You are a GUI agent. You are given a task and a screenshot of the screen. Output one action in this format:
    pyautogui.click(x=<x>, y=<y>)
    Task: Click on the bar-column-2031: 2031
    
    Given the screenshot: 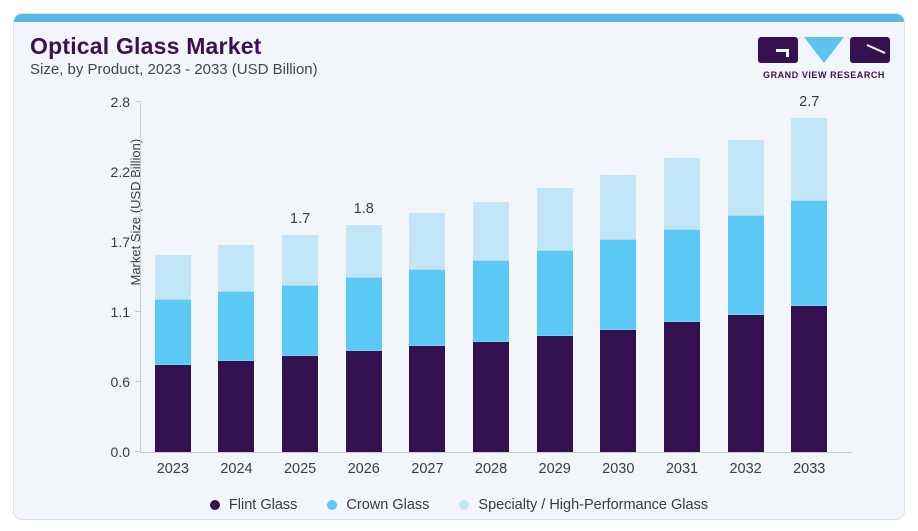 What is the action you would take?
    pyautogui.click(x=682, y=289)
    